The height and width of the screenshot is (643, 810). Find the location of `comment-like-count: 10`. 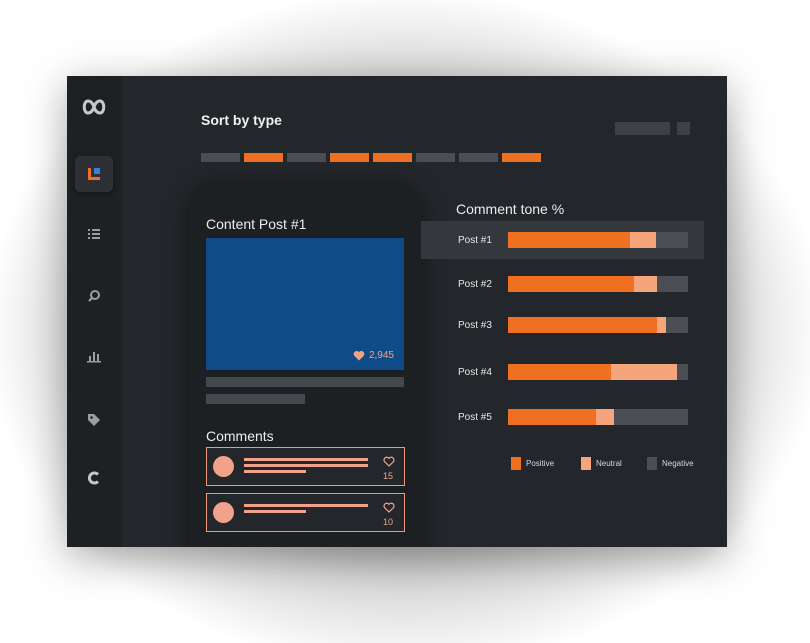

comment-like-count: 10 is located at coordinates (387, 522).